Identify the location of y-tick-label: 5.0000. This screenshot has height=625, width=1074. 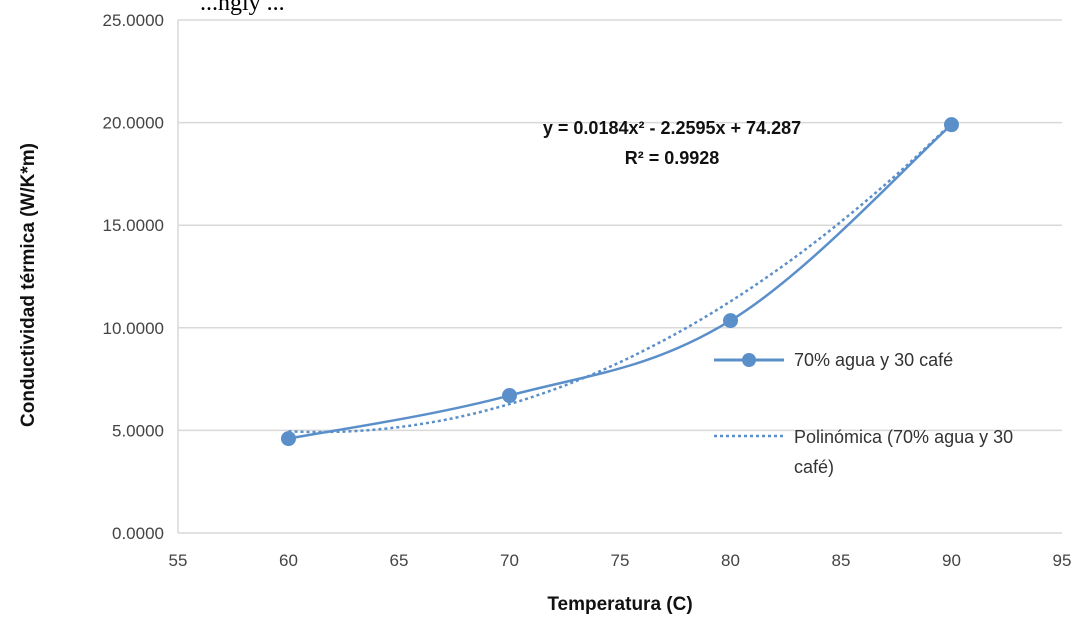
(138, 430).